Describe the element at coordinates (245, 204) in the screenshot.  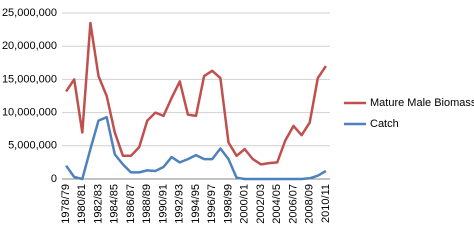
I see `x-tick-label: 2000/01` at that location.